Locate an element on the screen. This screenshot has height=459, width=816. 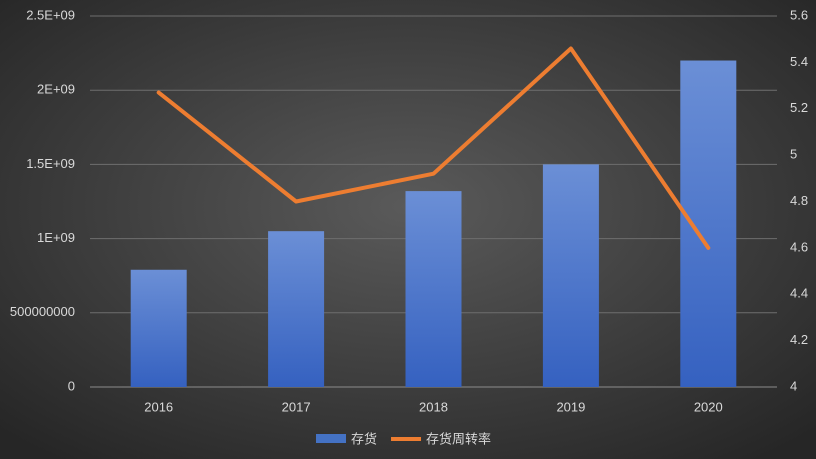
y2-tick-label: 4.4 is located at coordinates (799, 293).